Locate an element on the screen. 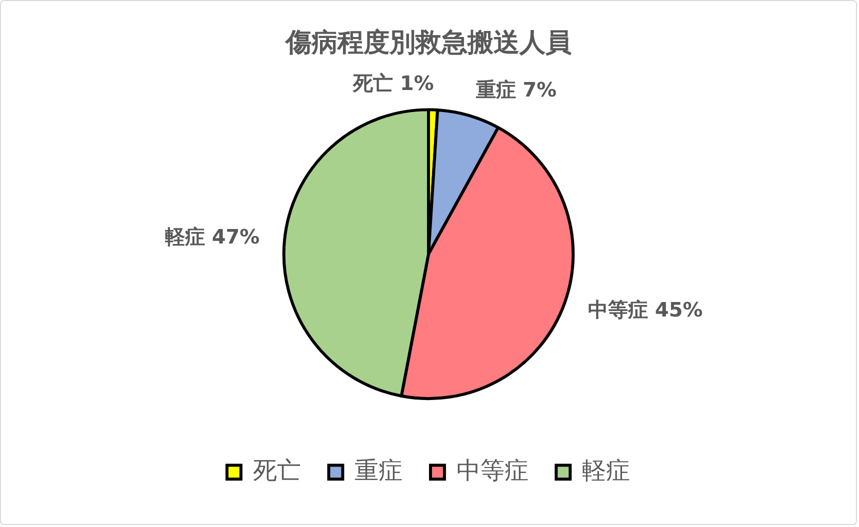 This screenshot has height=527, width=859. data-label: 中等症 45% is located at coordinates (645, 310).